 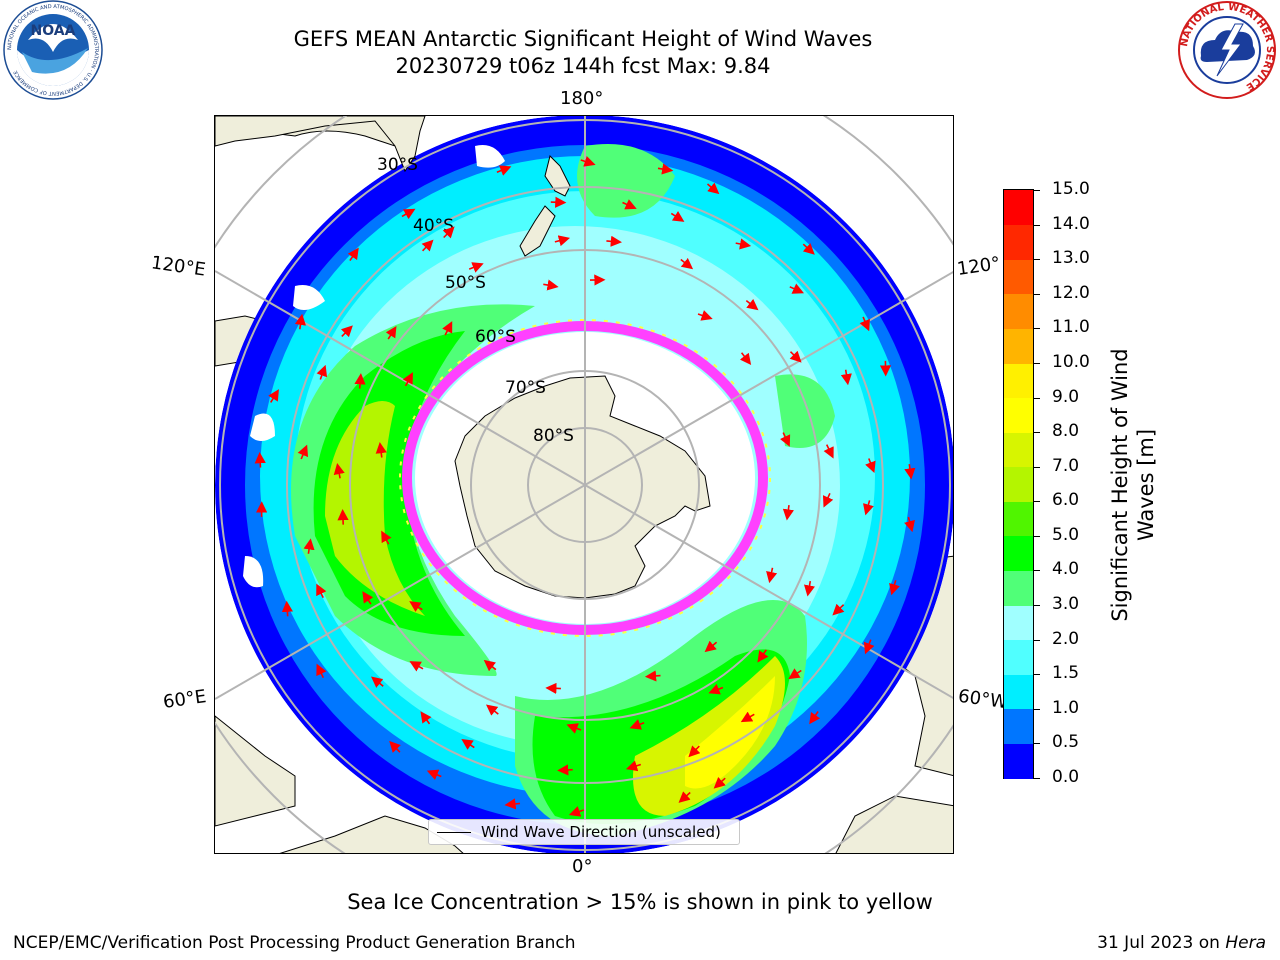 What do you see at coordinates (1066, 707) in the screenshot?
I see `colorbar-tick-label: 1.0` at bounding box center [1066, 707].